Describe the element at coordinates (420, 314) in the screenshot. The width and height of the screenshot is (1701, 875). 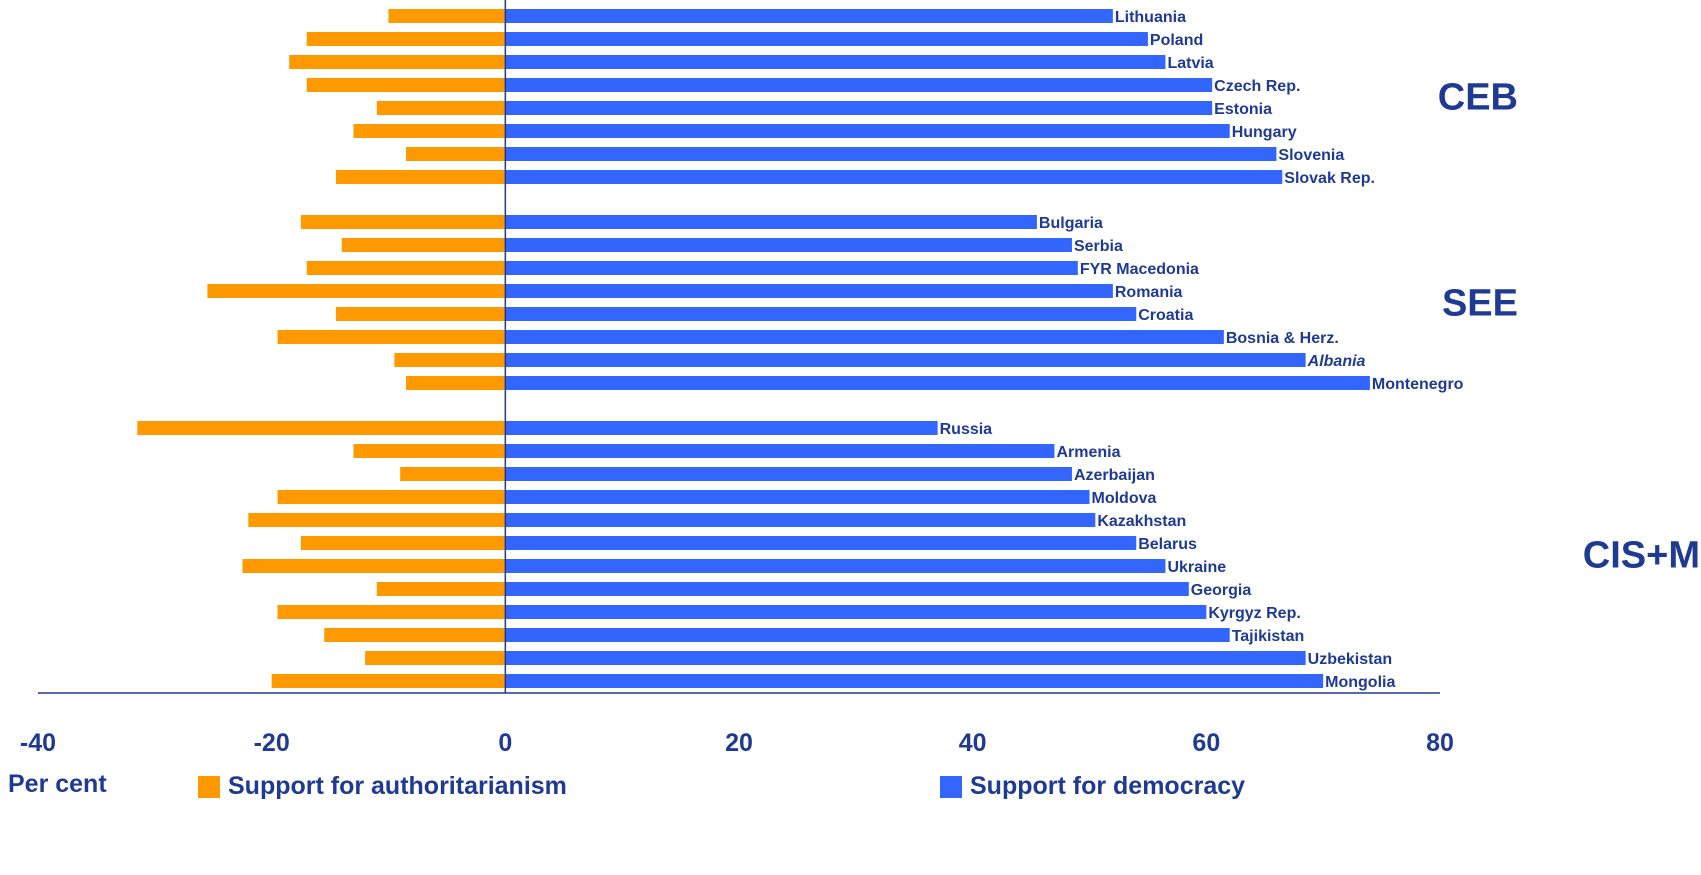
I see `bar-authoritarianism-croatia` at that location.